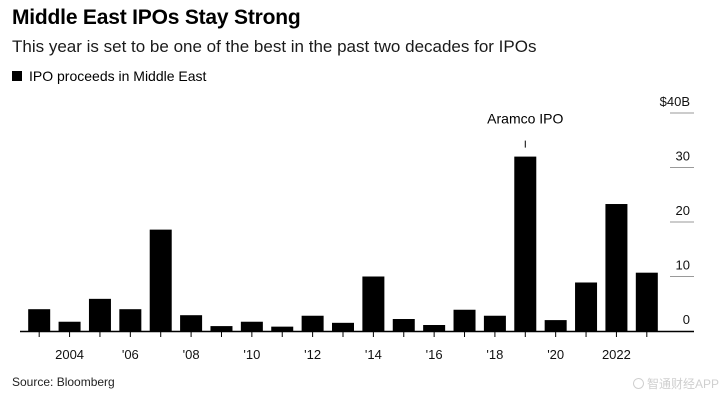 This screenshot has height=402, width=727. What do you see at coordinates (156, 17) in the screenshot?
I see `chart-title: Middle East IPOs Stay Strong` at bounding box center [156, 17].